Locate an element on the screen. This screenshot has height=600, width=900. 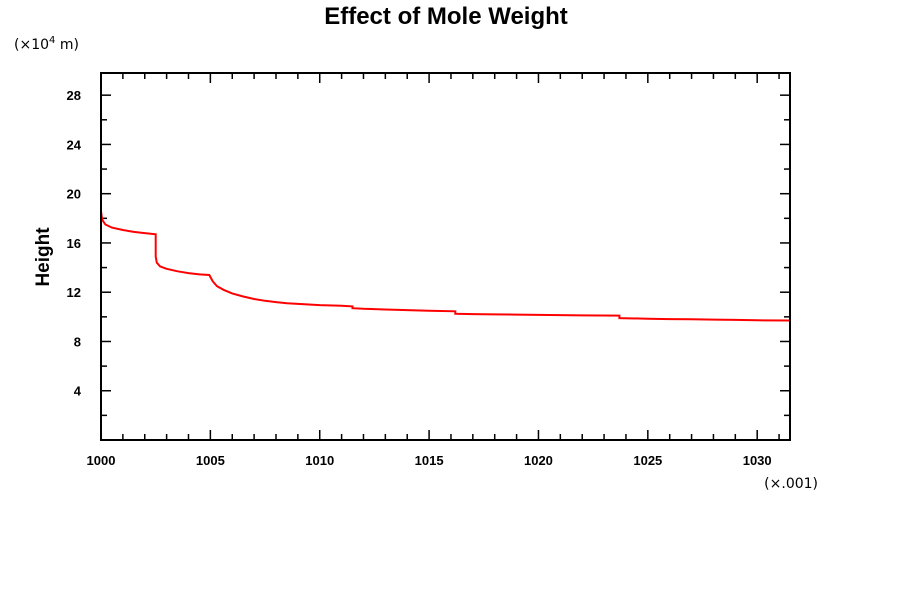
x-tick-label: 1010 is located at coordinates (319, 460).